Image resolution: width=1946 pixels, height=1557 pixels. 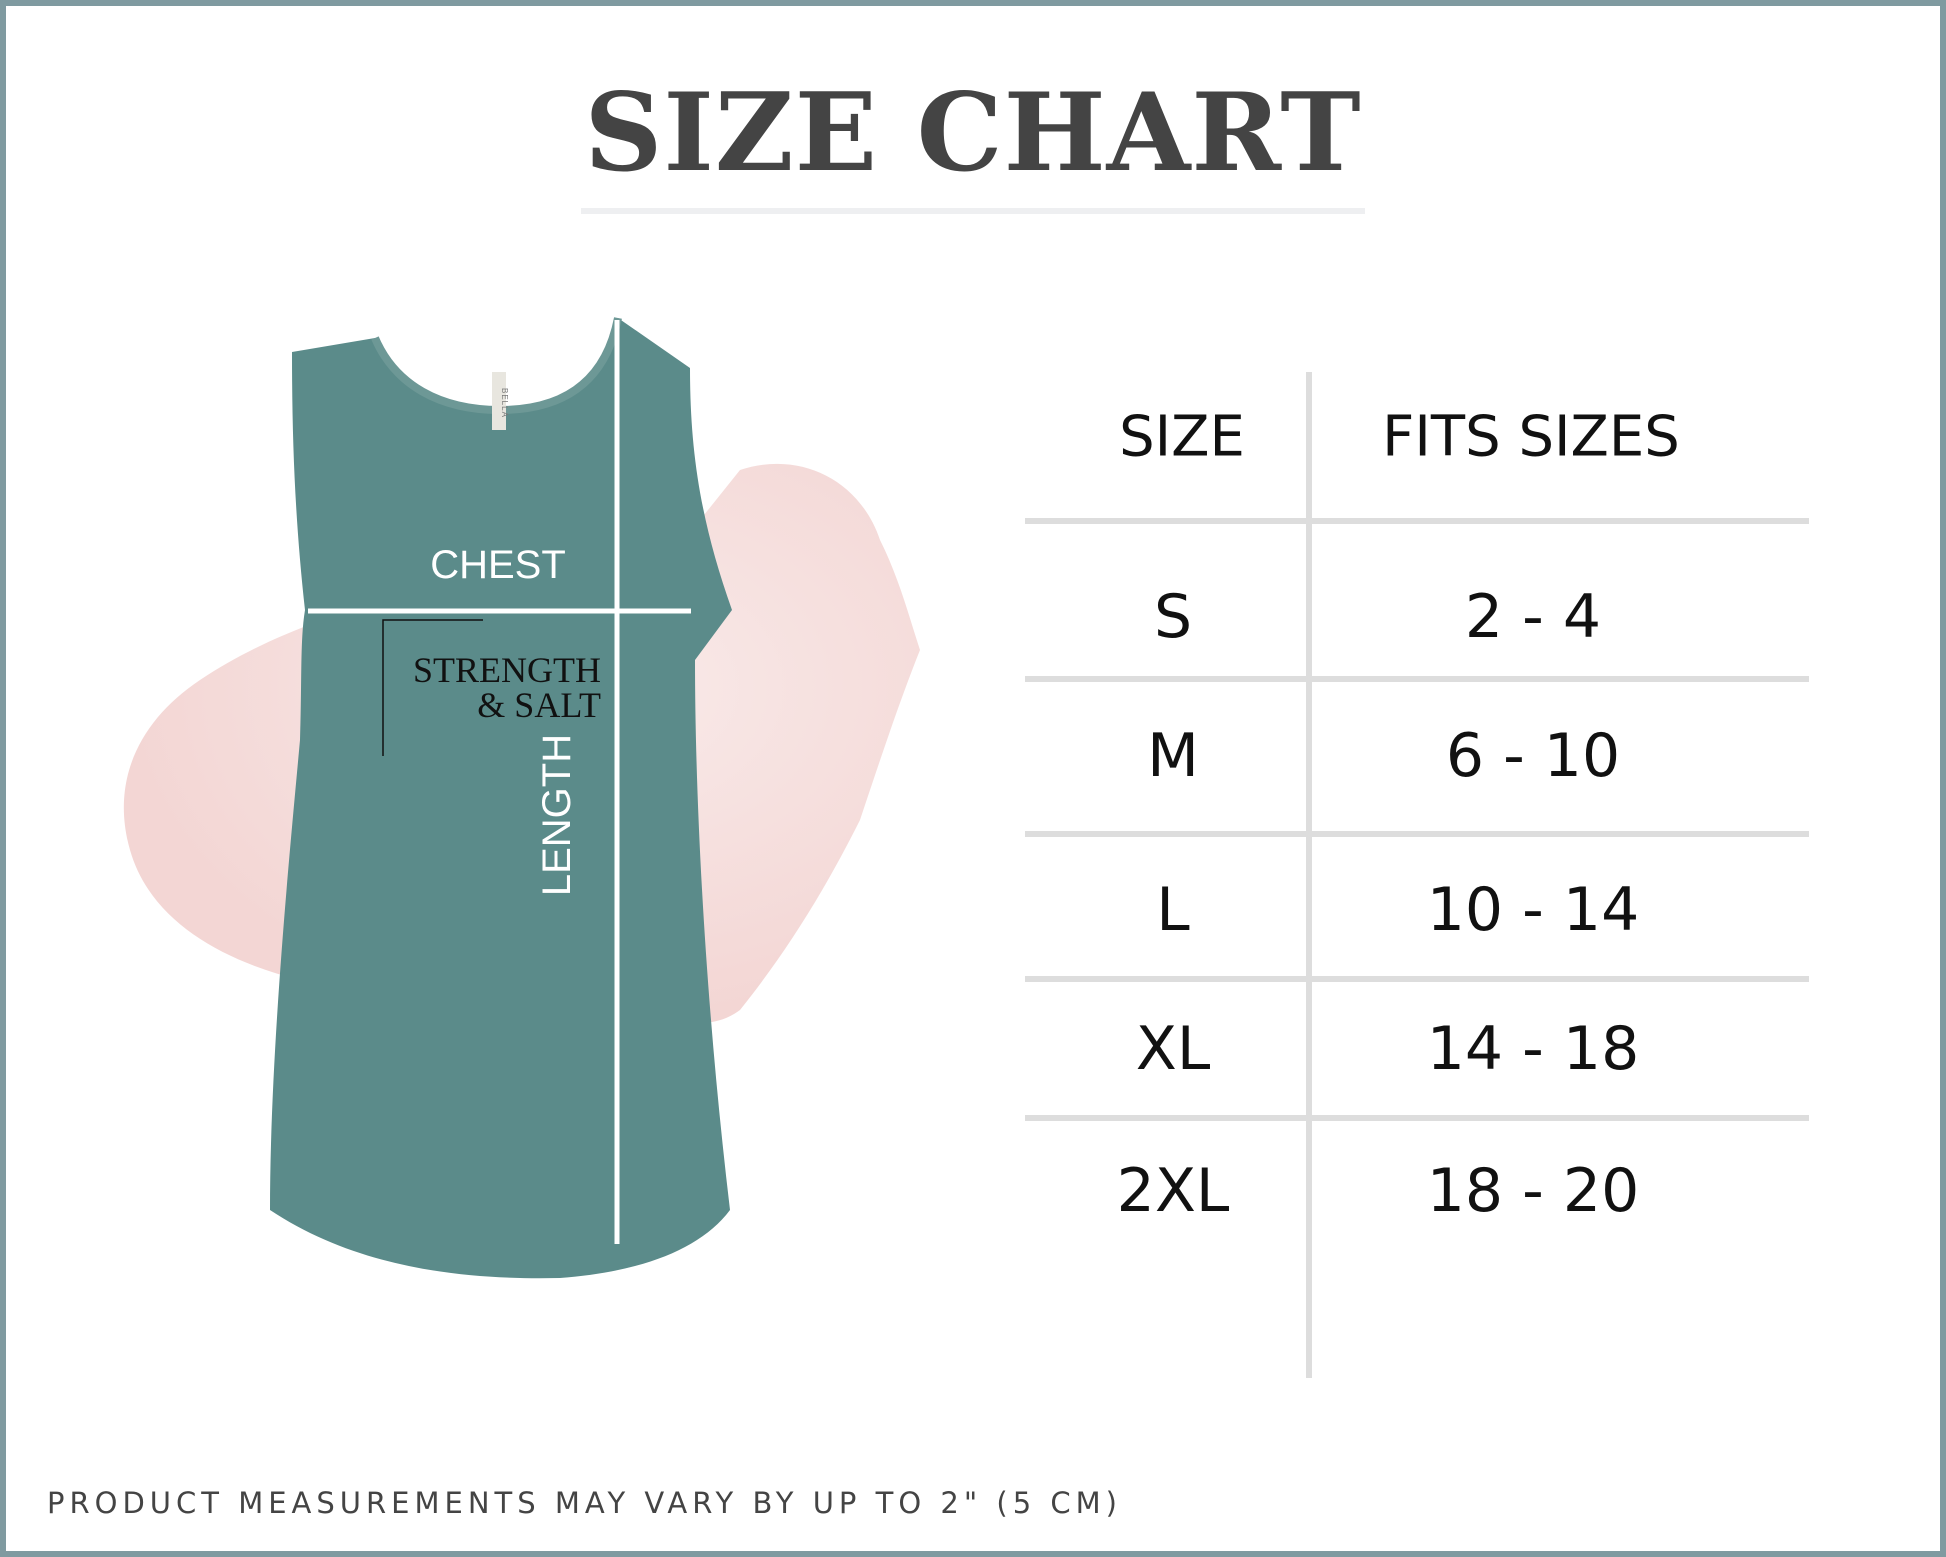 What do you see at coordinates (1533, 910) in the screenshot?
I see `fits-cell: 10 - 14` at bounding box center [1533, 910].